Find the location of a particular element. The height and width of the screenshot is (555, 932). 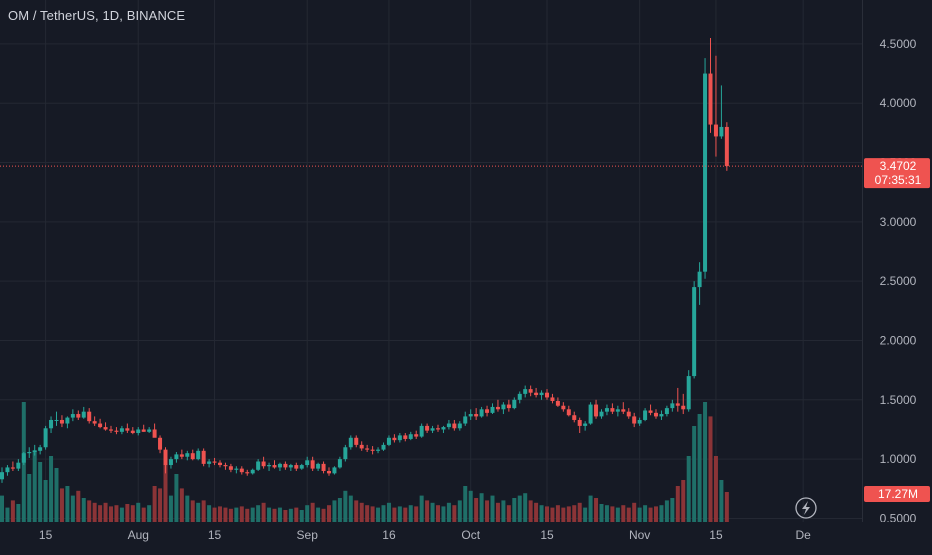

price-tick-label: 0.5000 is located at coordinates (898, 518).